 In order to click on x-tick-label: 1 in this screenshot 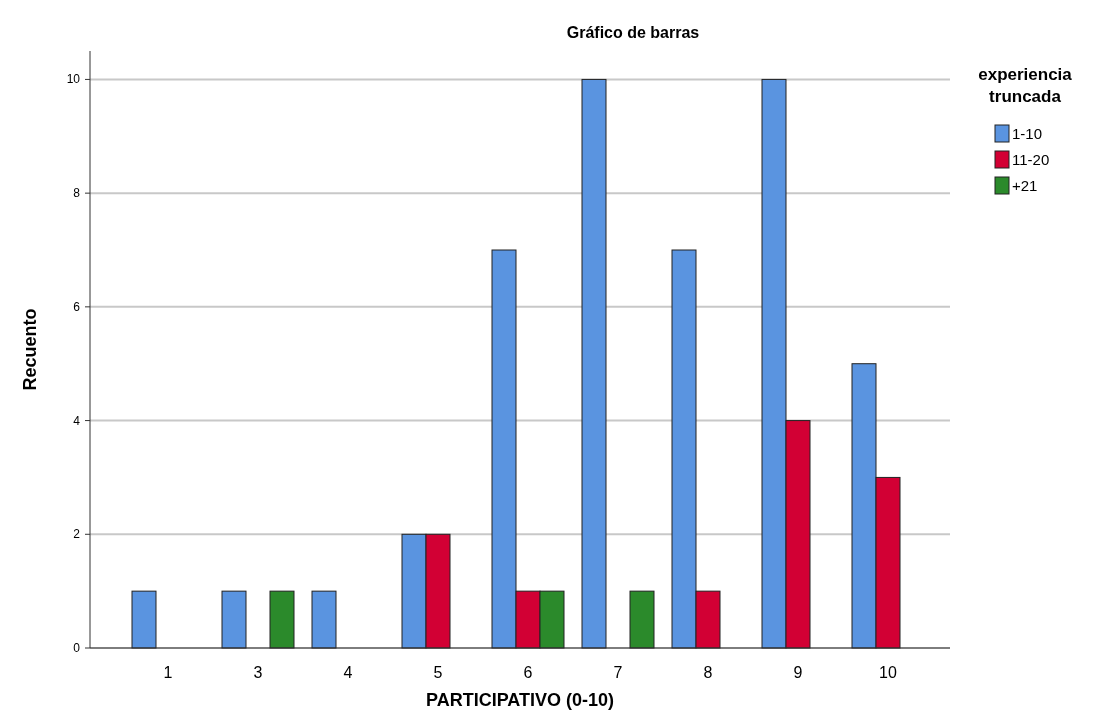, I will do `click(168, 672)`.